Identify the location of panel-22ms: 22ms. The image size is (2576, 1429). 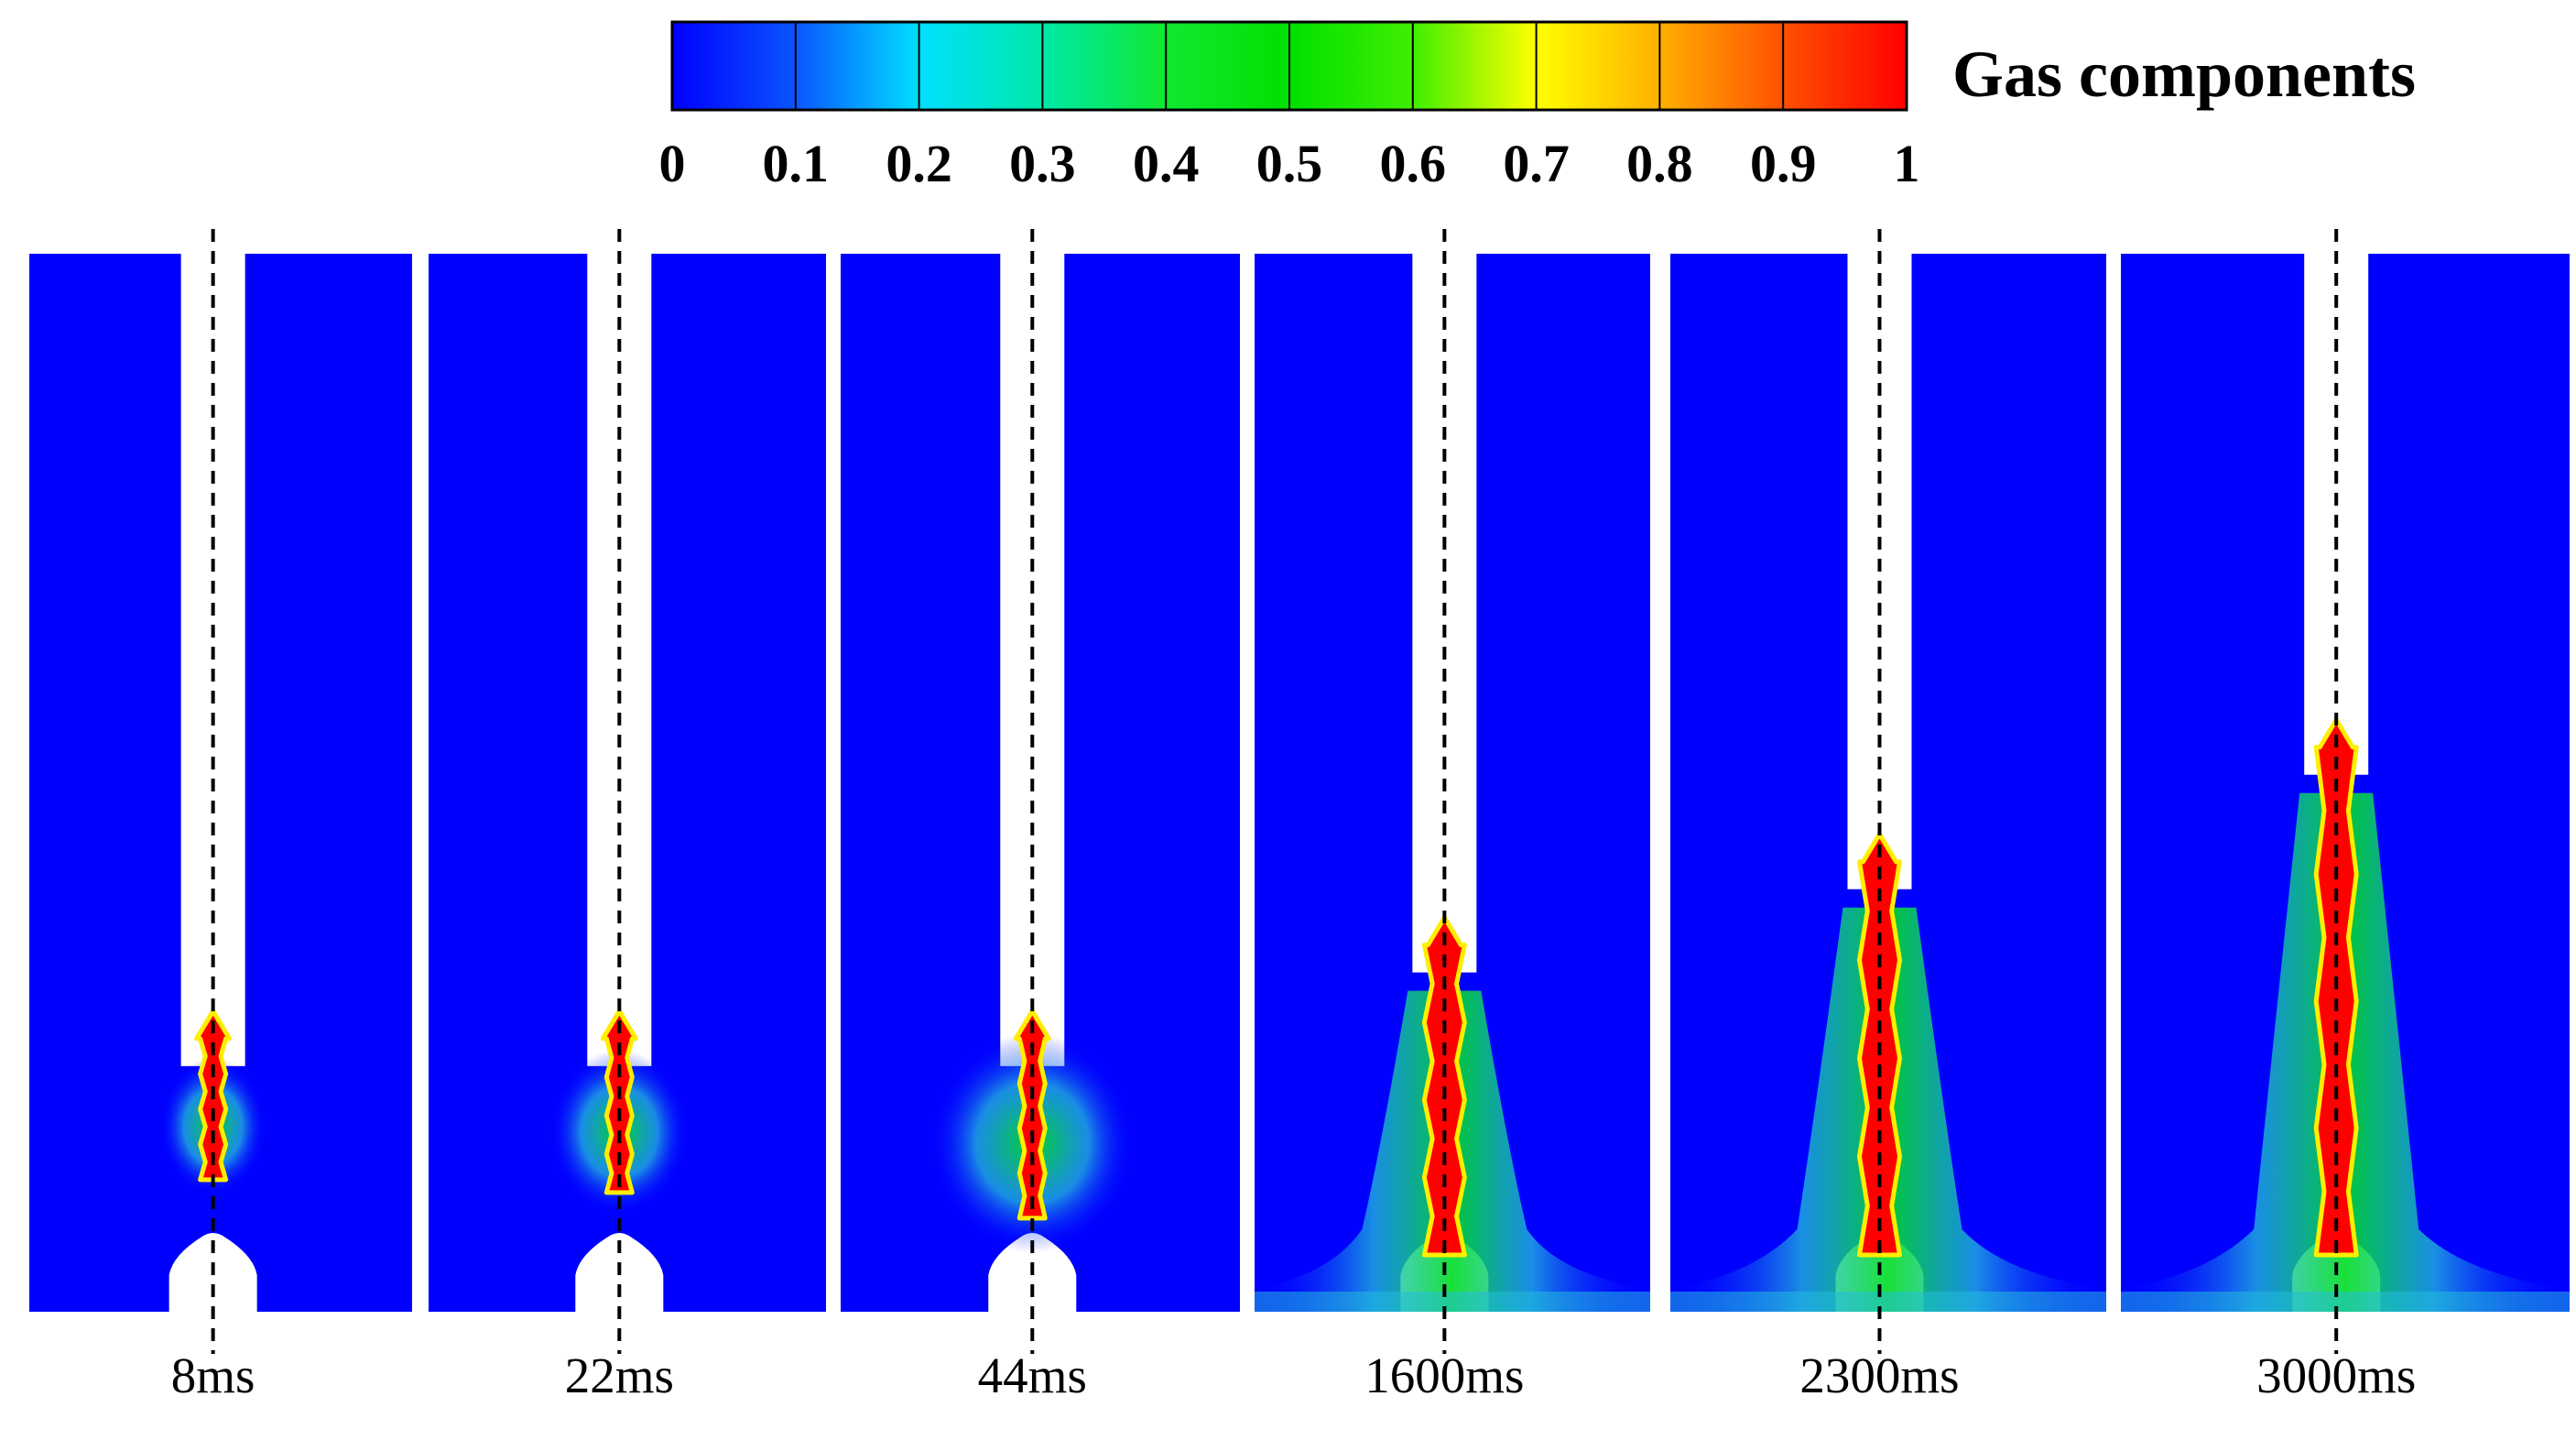
(627, 816).